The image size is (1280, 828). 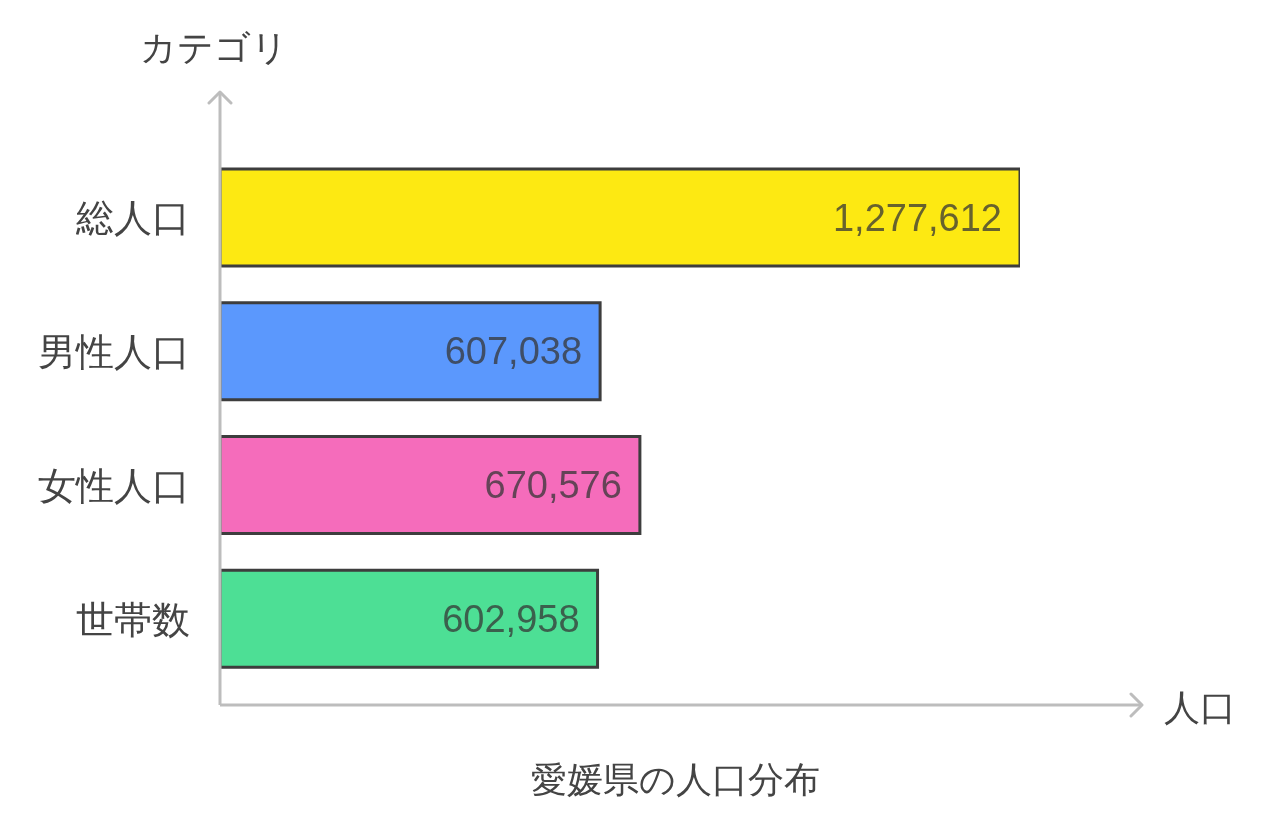 What do you see at coordinates (132, 218) in the screenshot?
I see `y-tick-label: 総人口` at bounding box center [132, 218].